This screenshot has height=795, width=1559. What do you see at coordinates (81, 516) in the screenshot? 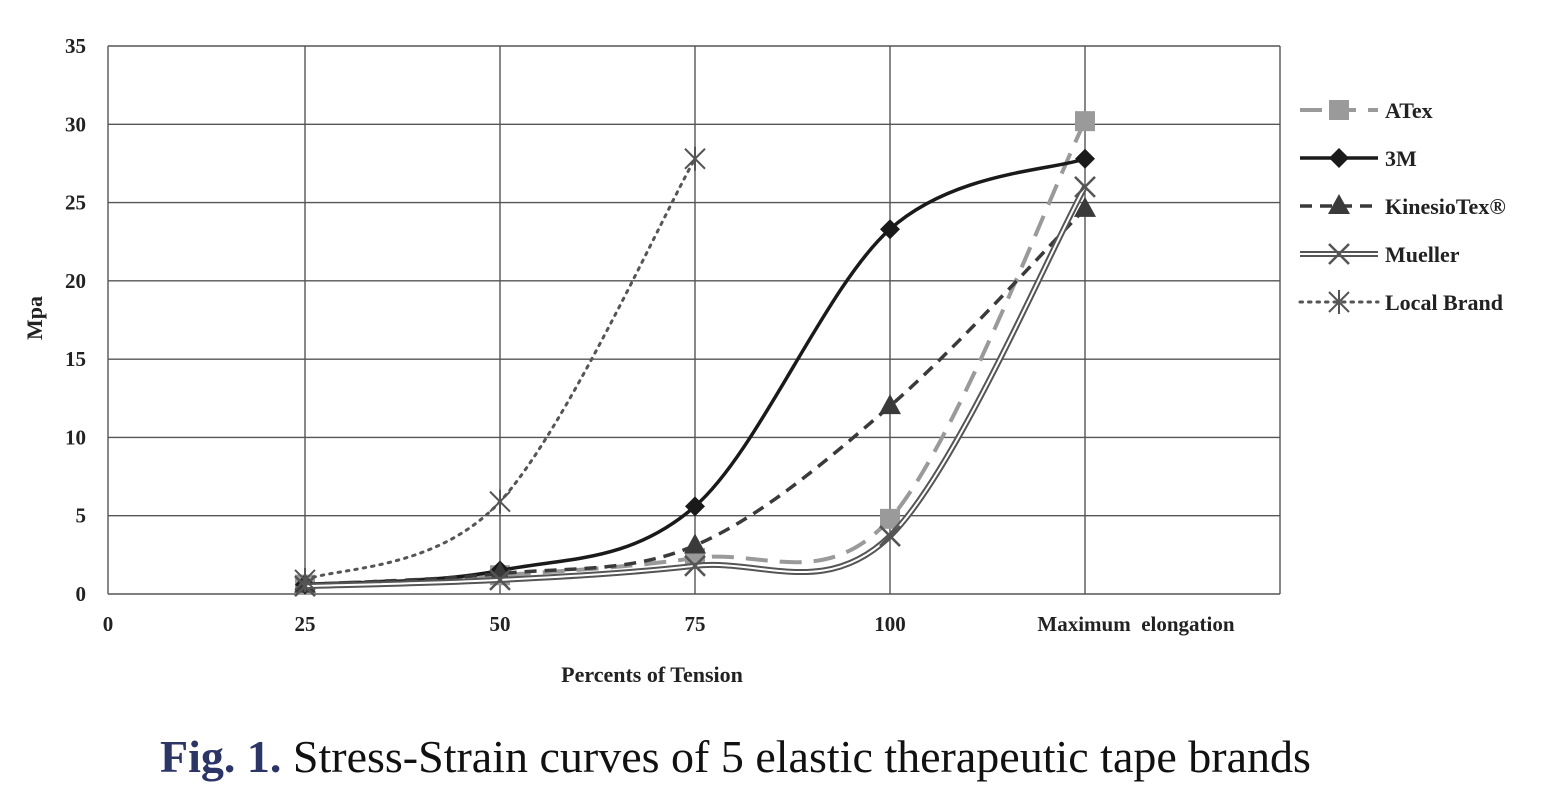
I see `y-tick-label: 5` at bounding box center [81, 516].